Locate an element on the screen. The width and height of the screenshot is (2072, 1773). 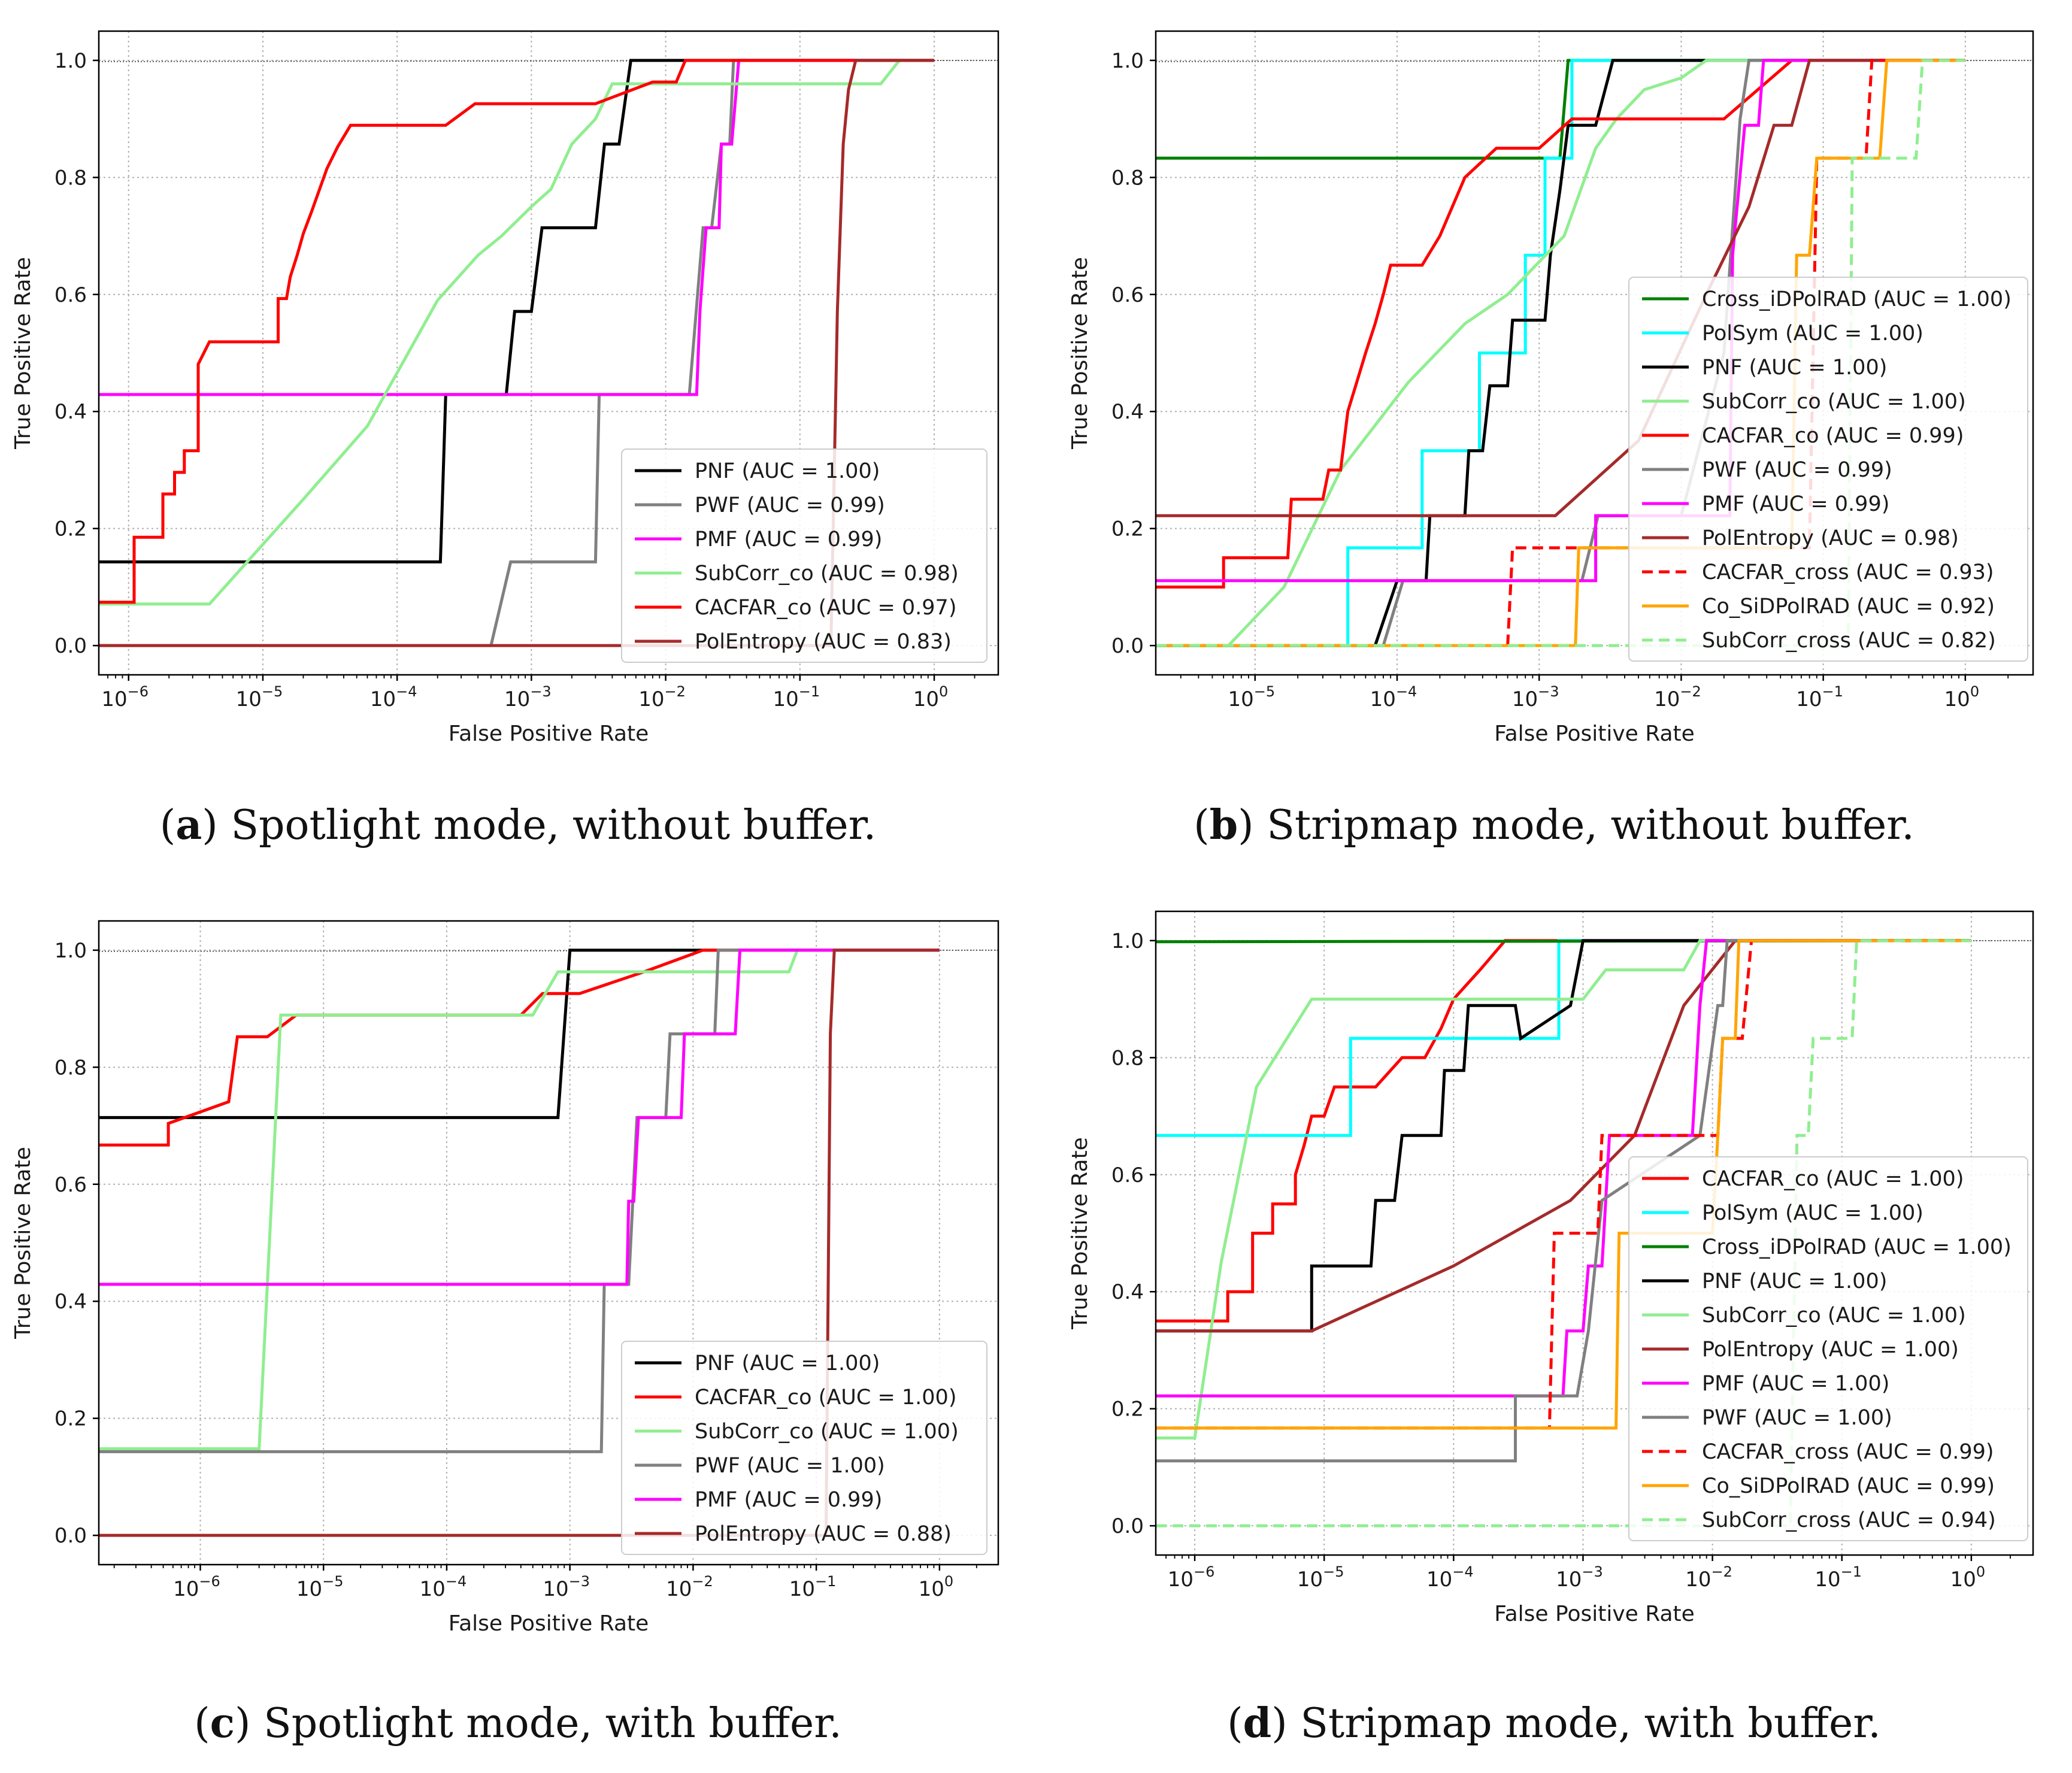
x-tick-label: 10⁻⁴ is located at coordinates (1450, 1578).